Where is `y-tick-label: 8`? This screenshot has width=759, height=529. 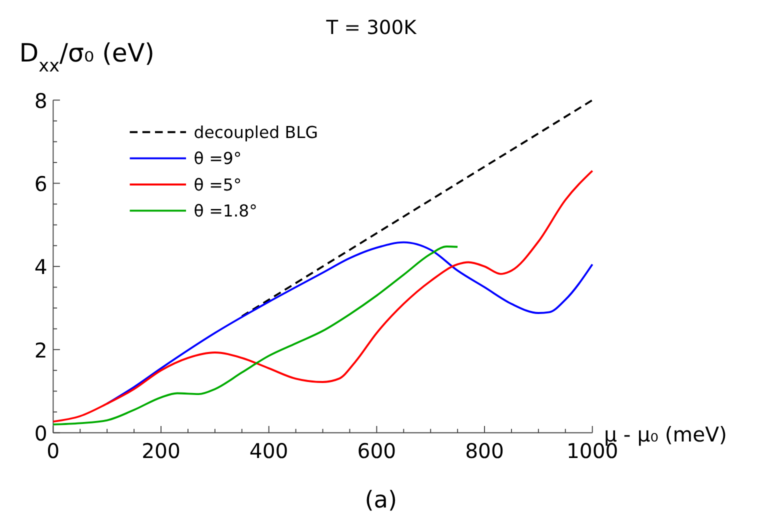
y-tick-label: 8 is located at coordinates (41, 100).